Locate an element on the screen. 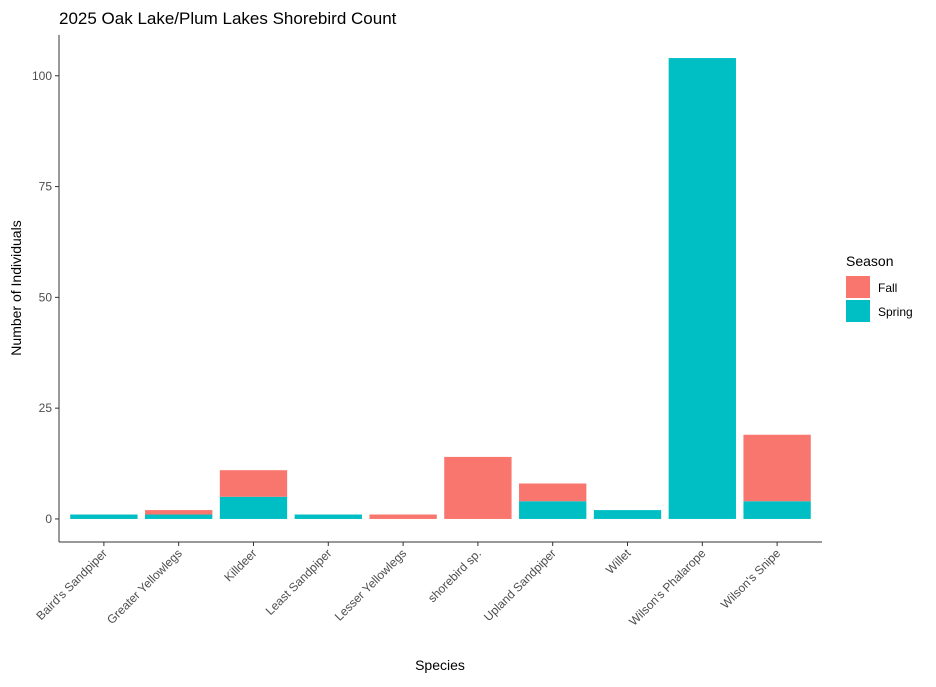 The image size is (936, 687). legend-swatch-fall is located at coordinates (858, 287).